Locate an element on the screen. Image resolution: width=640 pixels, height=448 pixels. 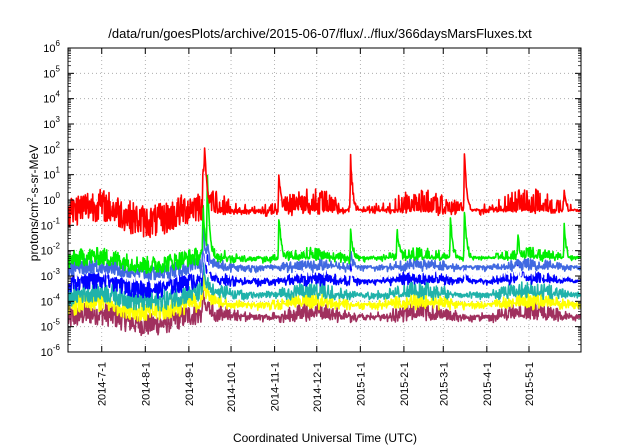
y-tick-label: 10⁻⁴ is located at coordinates (51, 300).